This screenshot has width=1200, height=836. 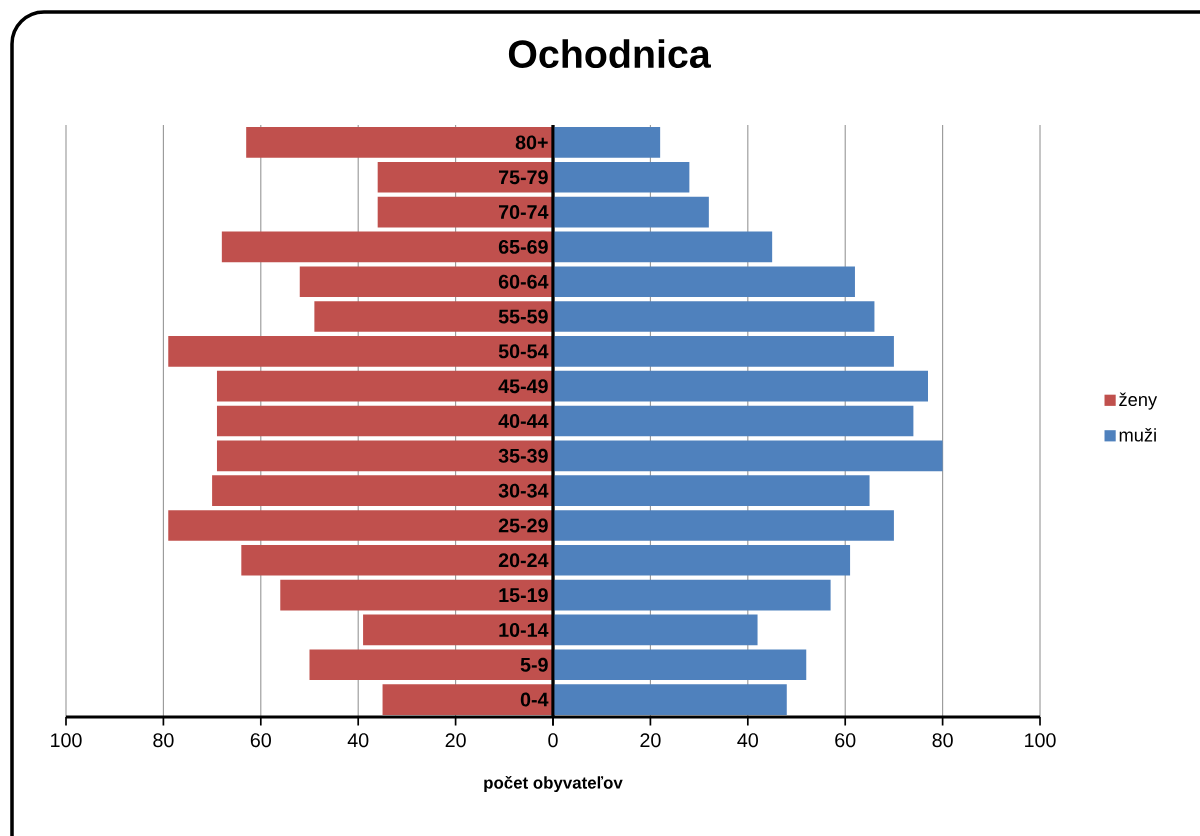 What do you see at coordinates (553, 784) in the screenshot?
I see `x-axis-title: počet obyvateľov` at bounding box center [553, 784].